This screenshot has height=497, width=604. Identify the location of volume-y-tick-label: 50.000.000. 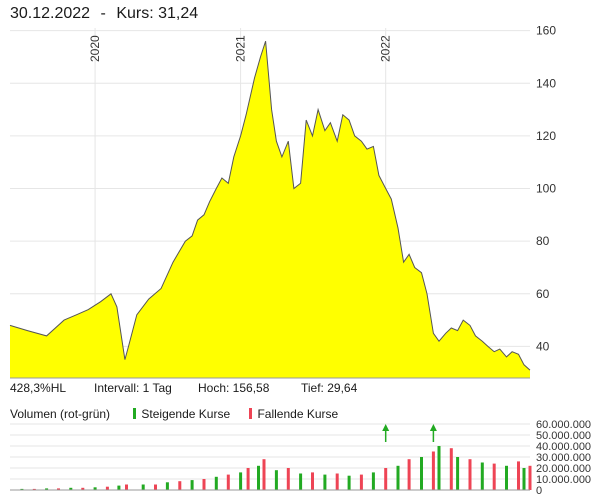
(563, 436).